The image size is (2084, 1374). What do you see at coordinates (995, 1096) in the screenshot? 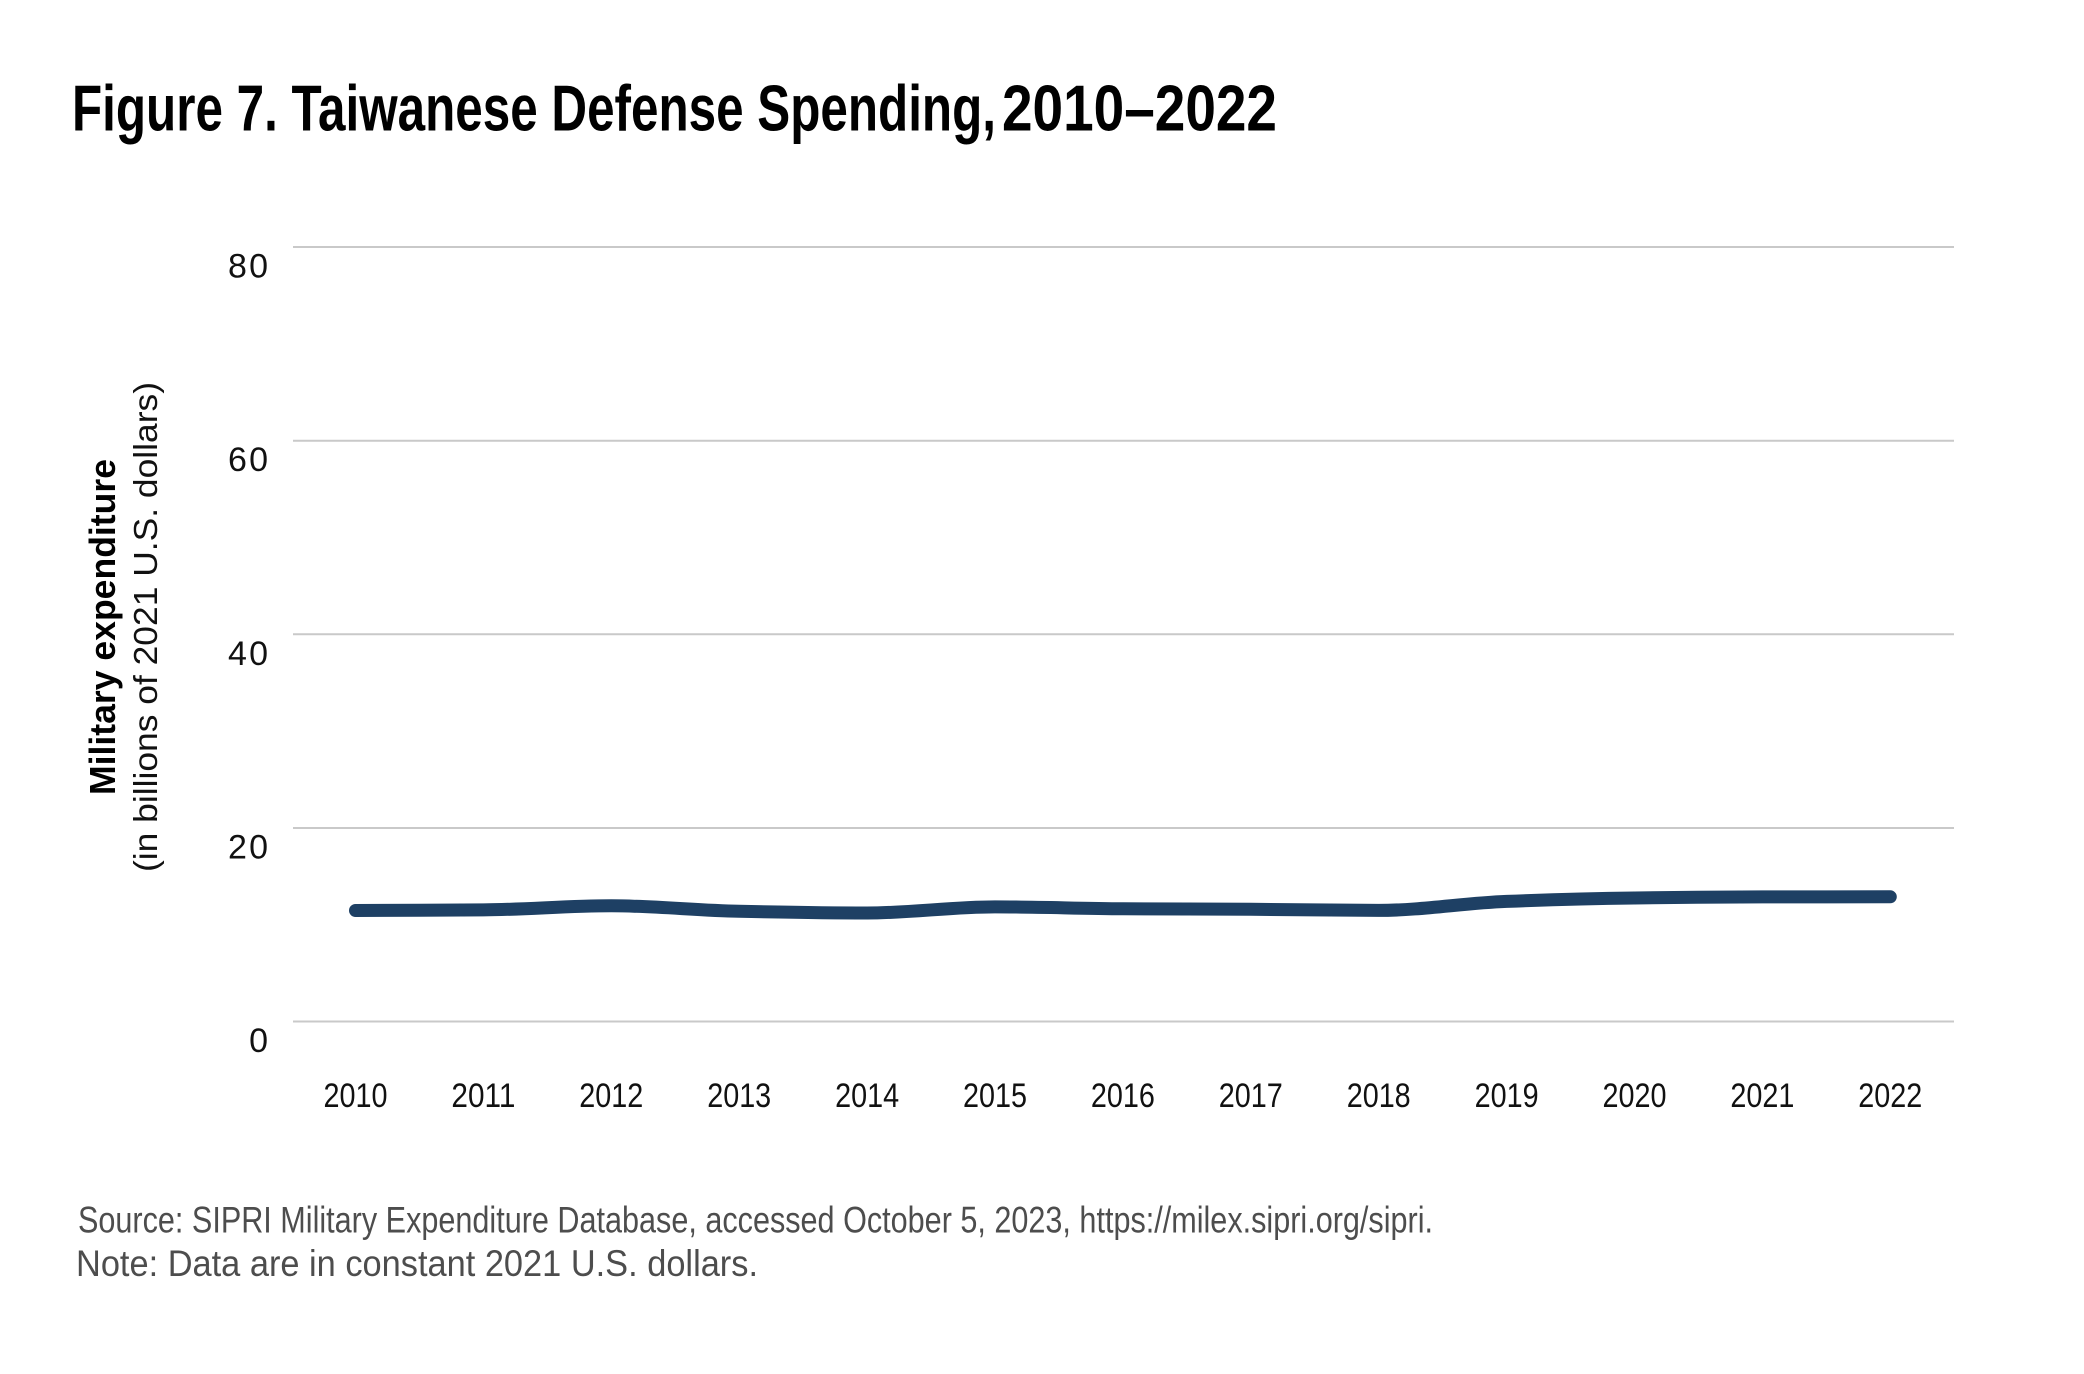
I see `svg-text: 2015` at bounding box center [995, 1096].